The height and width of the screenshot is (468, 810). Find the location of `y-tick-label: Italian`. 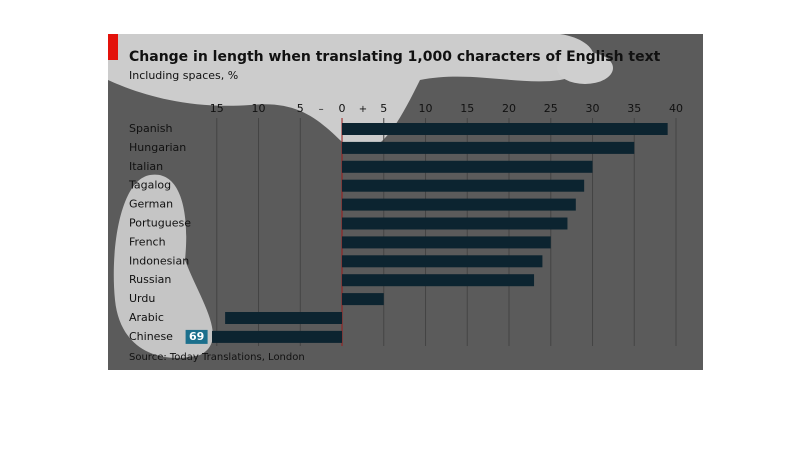

y-tick-label: Italian is located at coordinates (146, 166).